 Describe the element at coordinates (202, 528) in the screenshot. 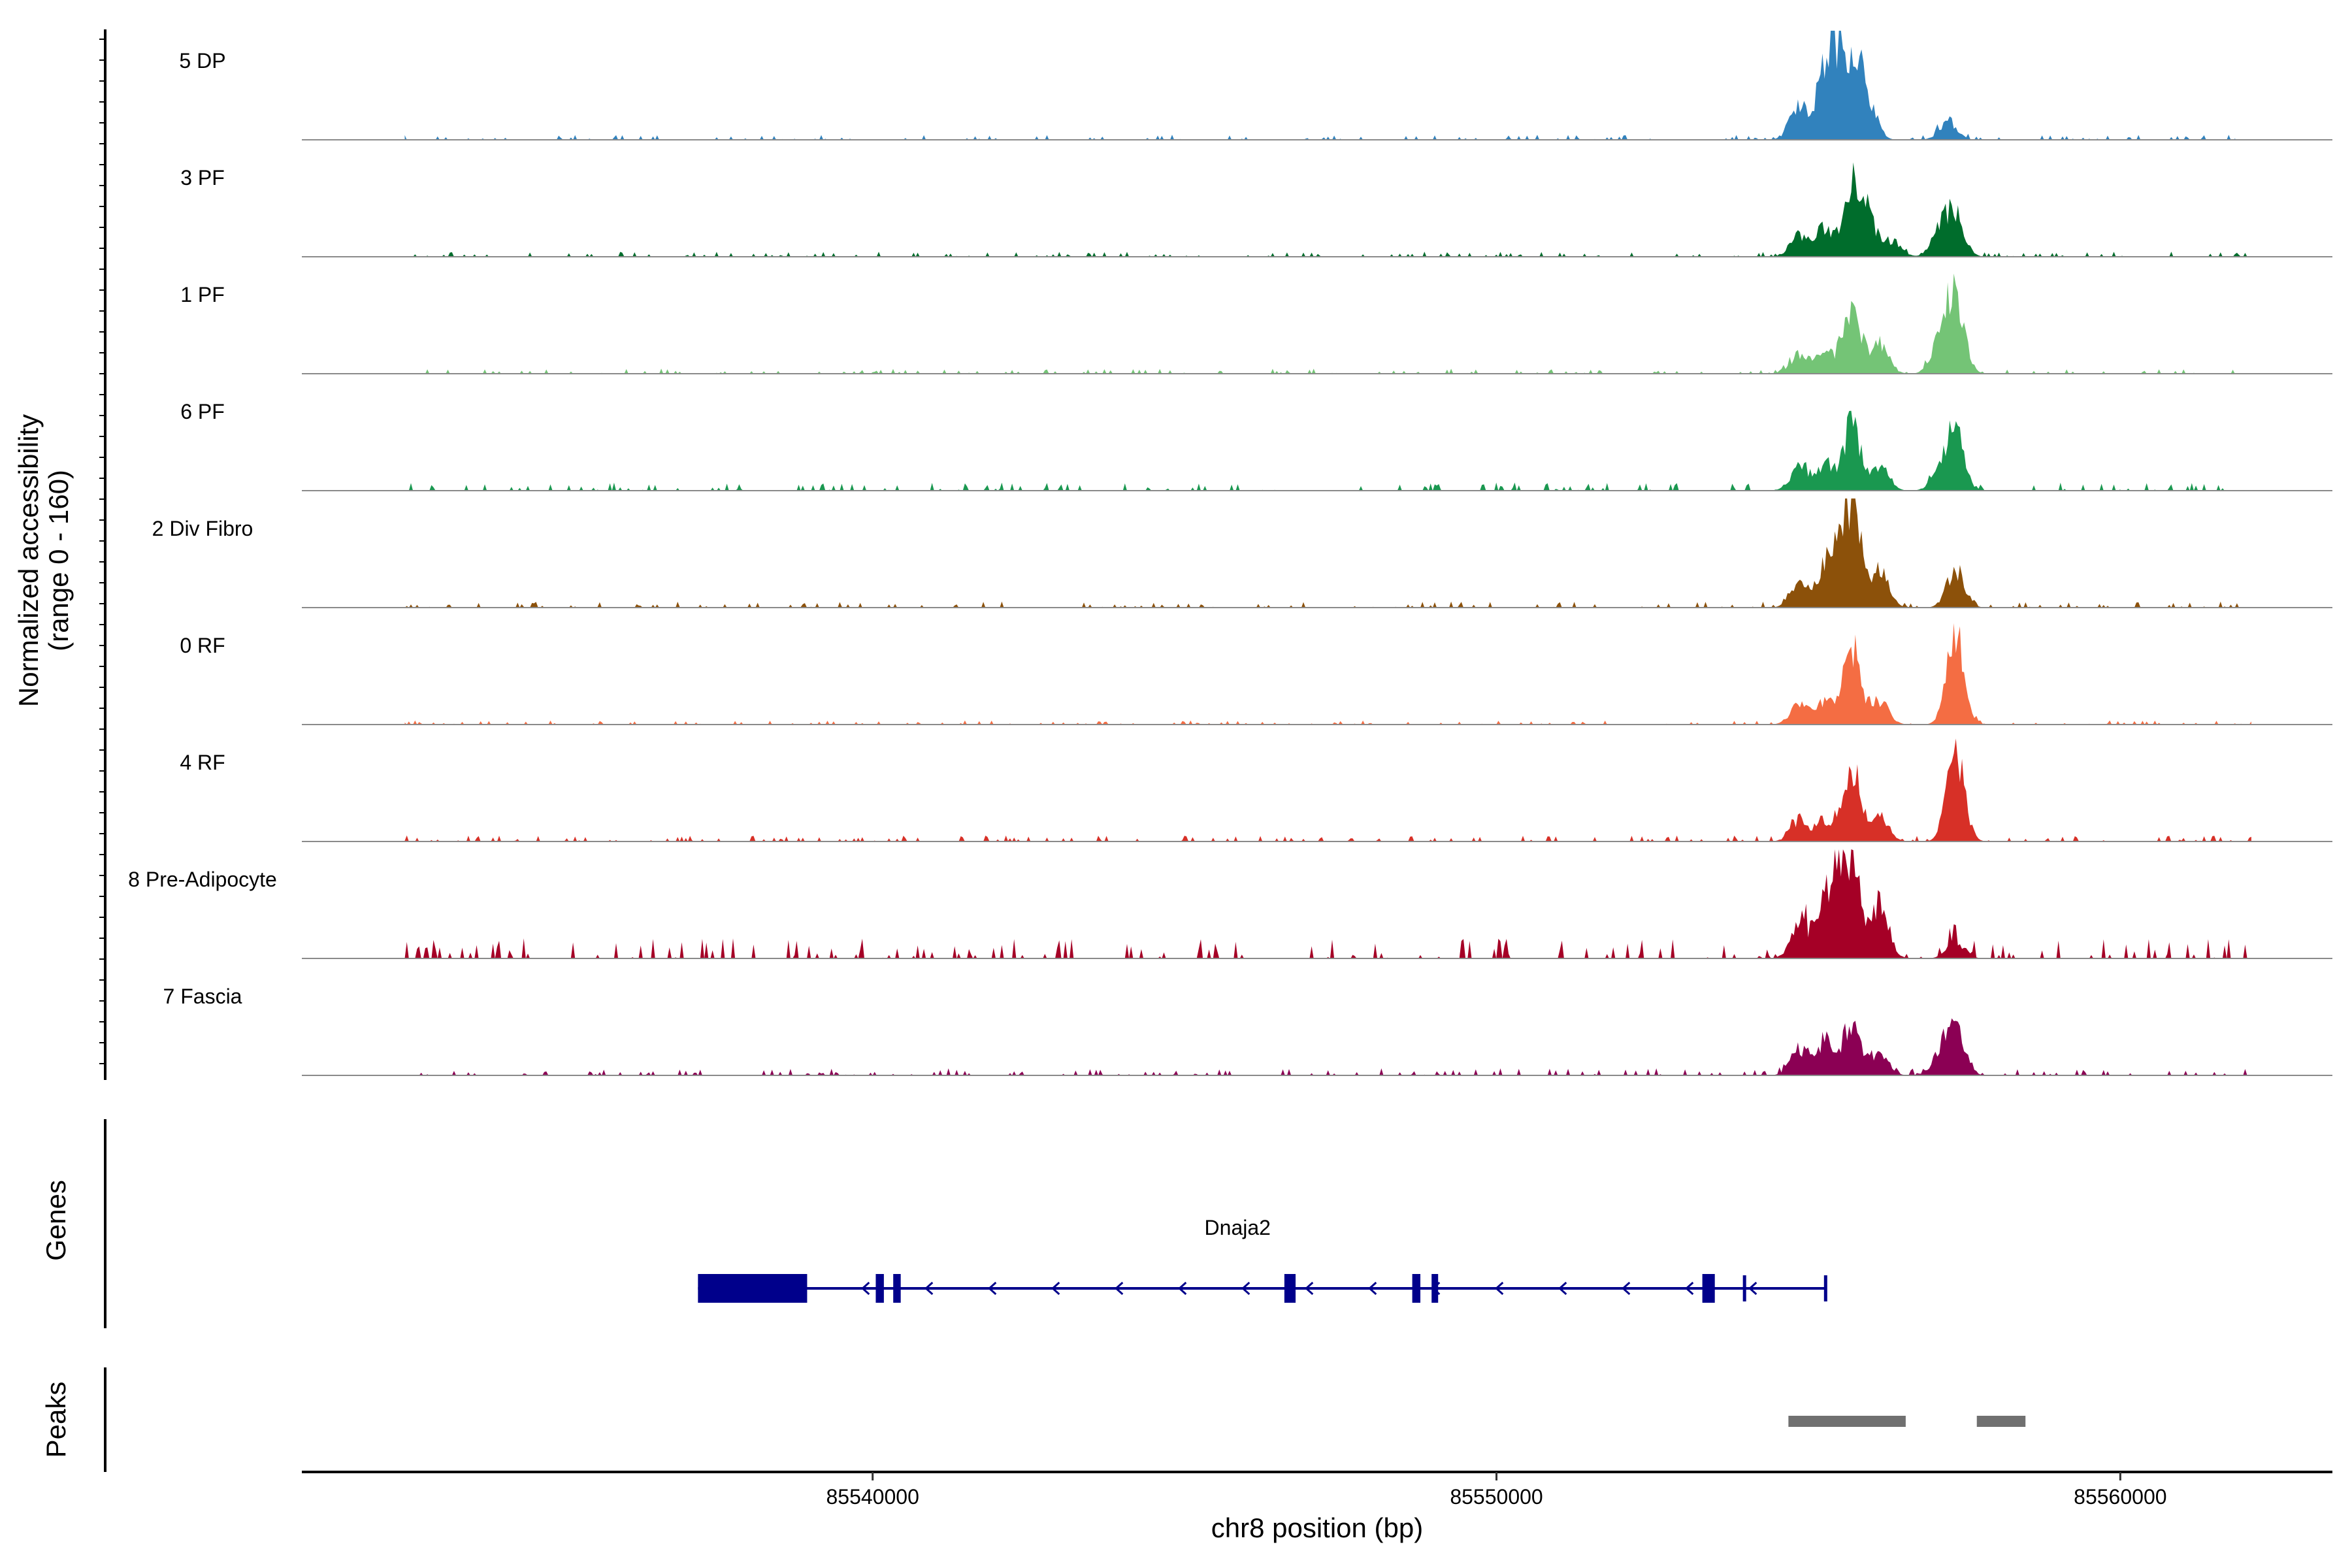

I see `track-label: 2 Div Fibro` at that location.